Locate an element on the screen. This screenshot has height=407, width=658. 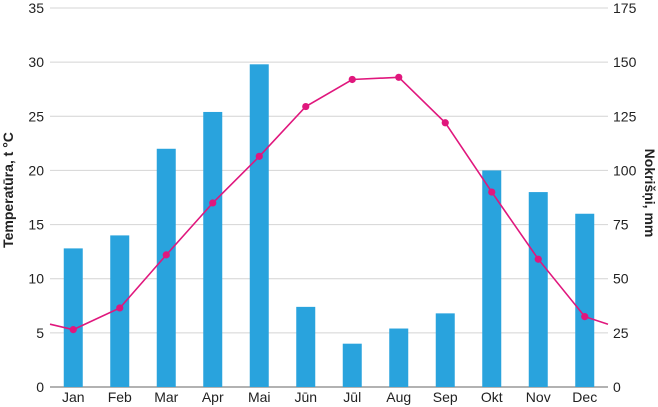
x-axis-ticks: Jan Feb Mar Apr Mai Jūn Jūl Aug Sep Okt Nov Dec is located at coordinates (329, 397).